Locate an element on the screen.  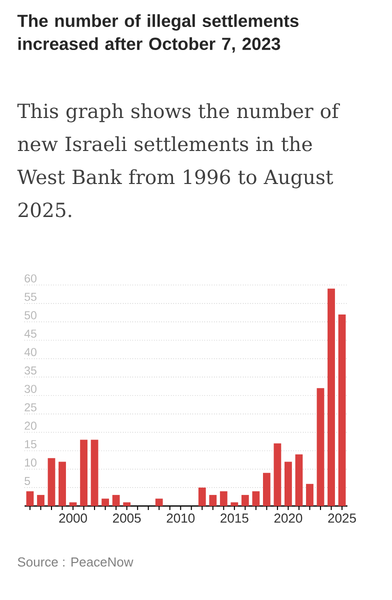
y-tick-label: 15 is located at coordinates (30, 444).